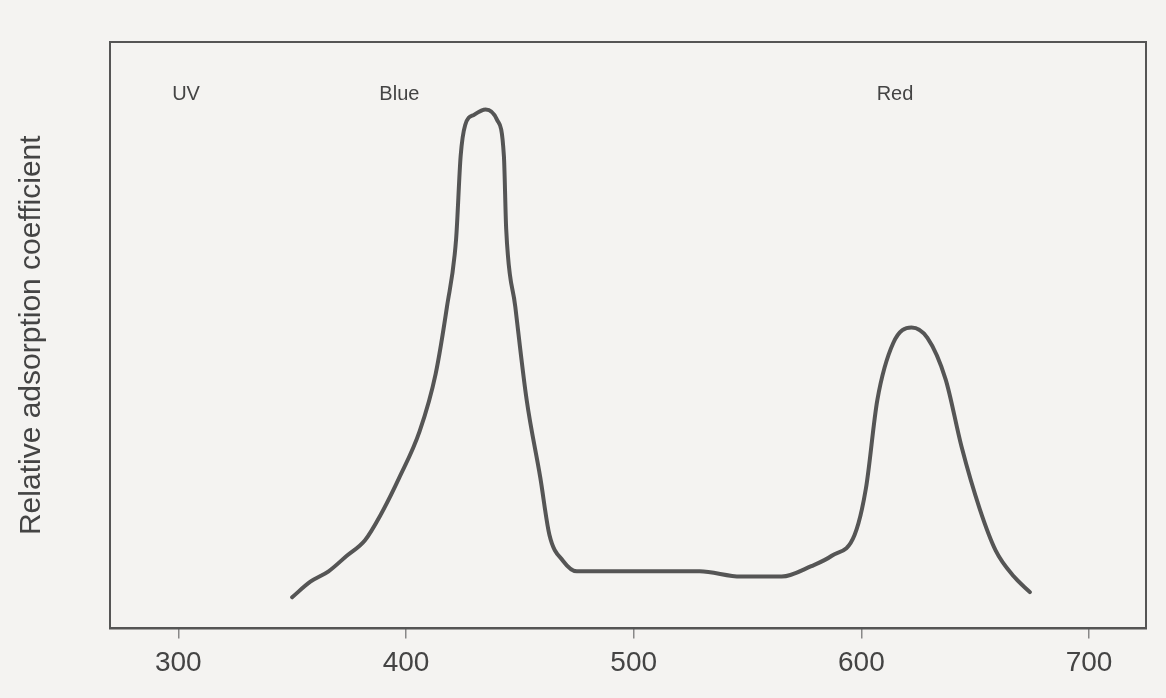 The height and width of the screenshot is (698, 1166). What do you see at coordinates (178, 661) in the screenshot?
I see `x-tick-label: 300` at bounding box center [178, 661].